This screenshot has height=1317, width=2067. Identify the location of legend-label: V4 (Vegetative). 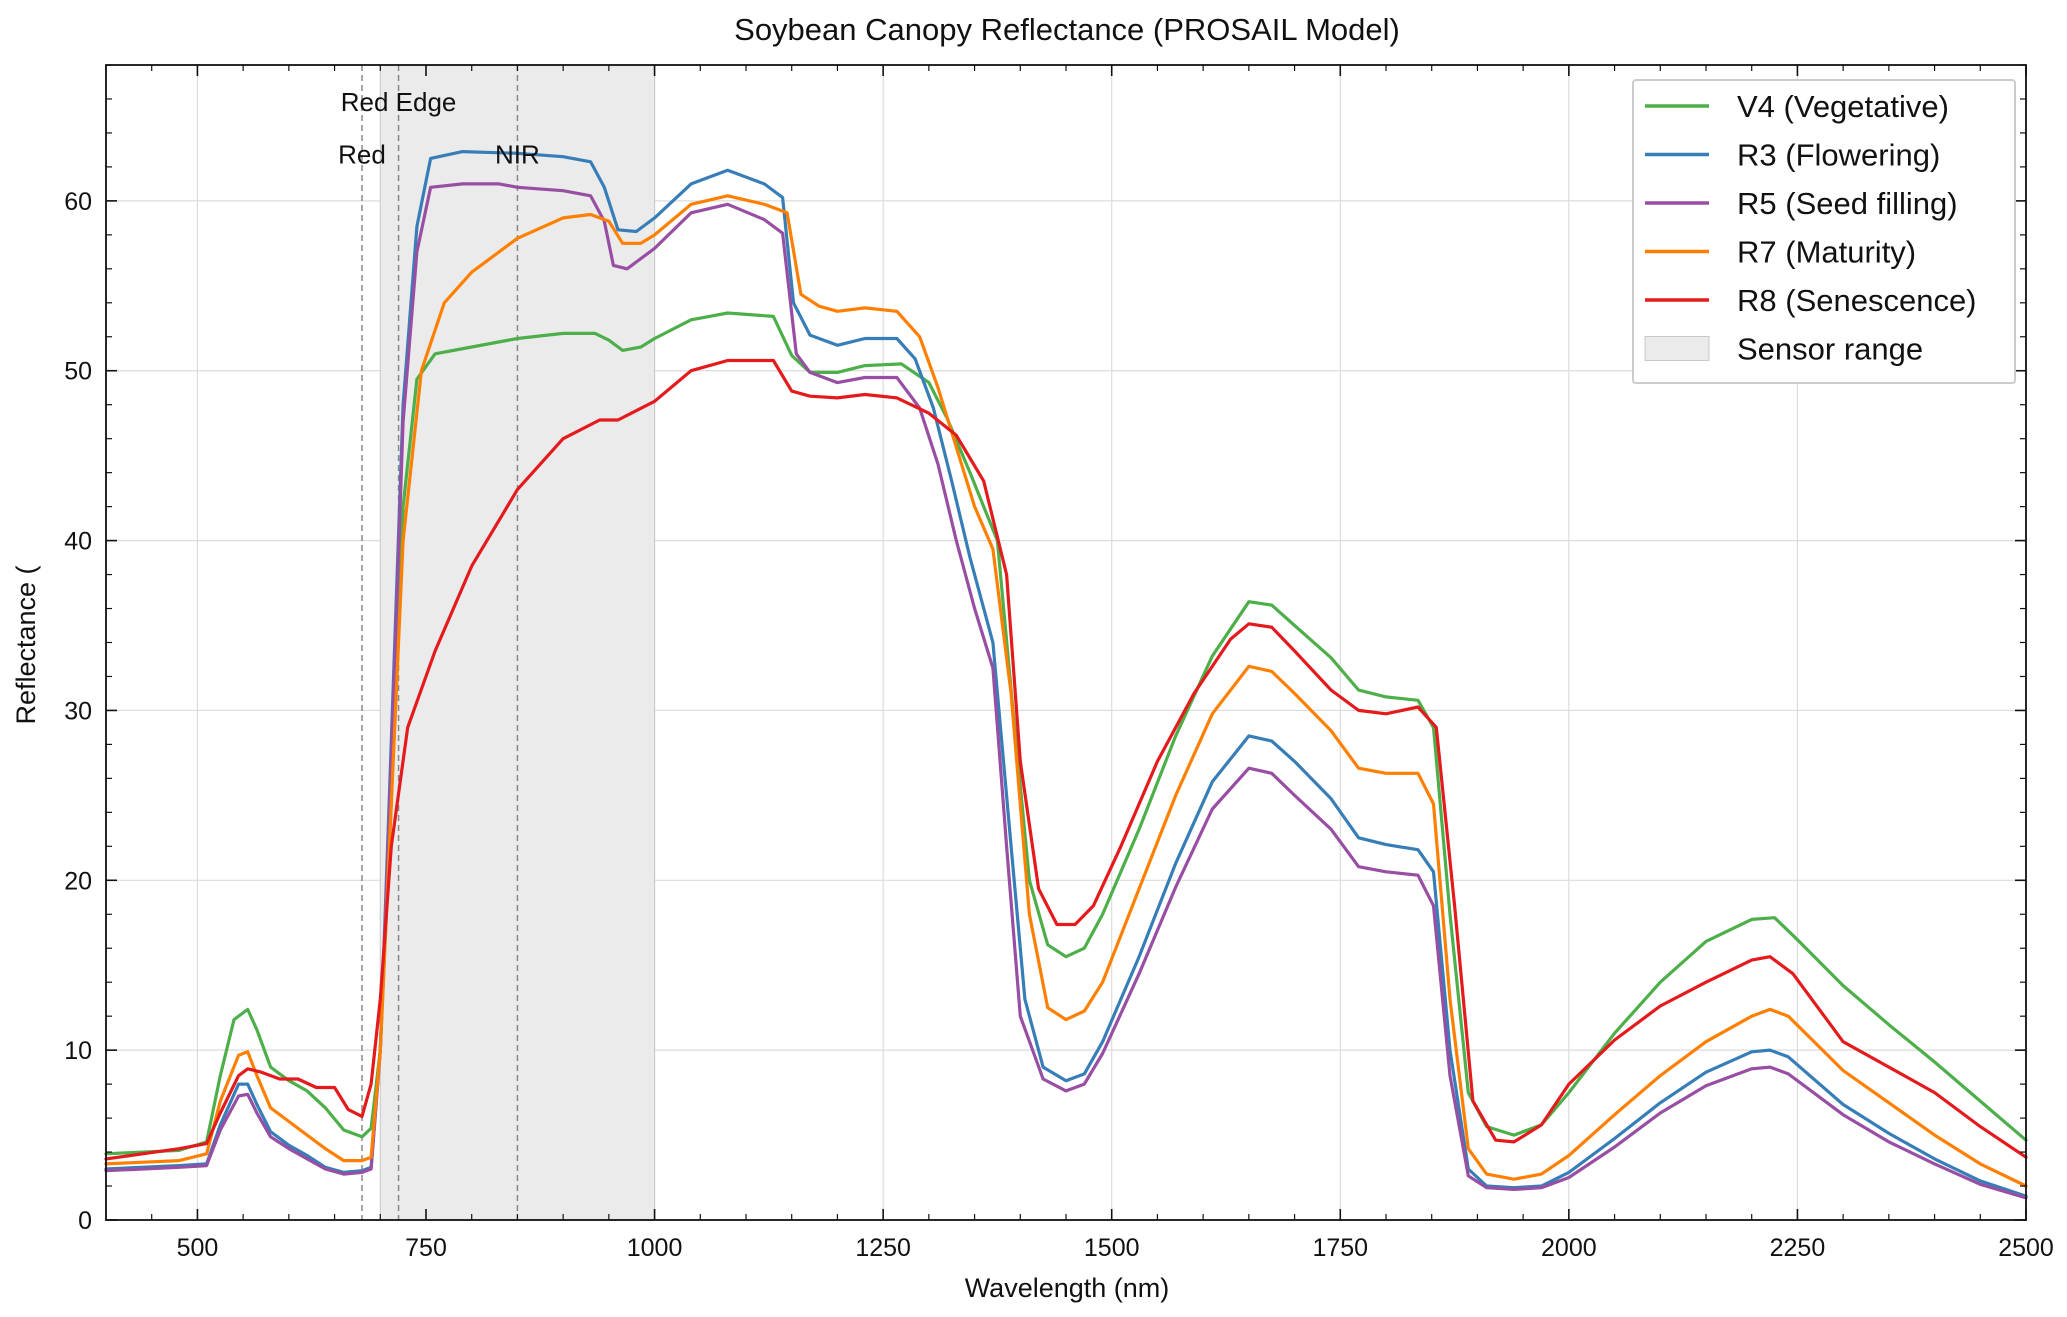
(1843, 106).